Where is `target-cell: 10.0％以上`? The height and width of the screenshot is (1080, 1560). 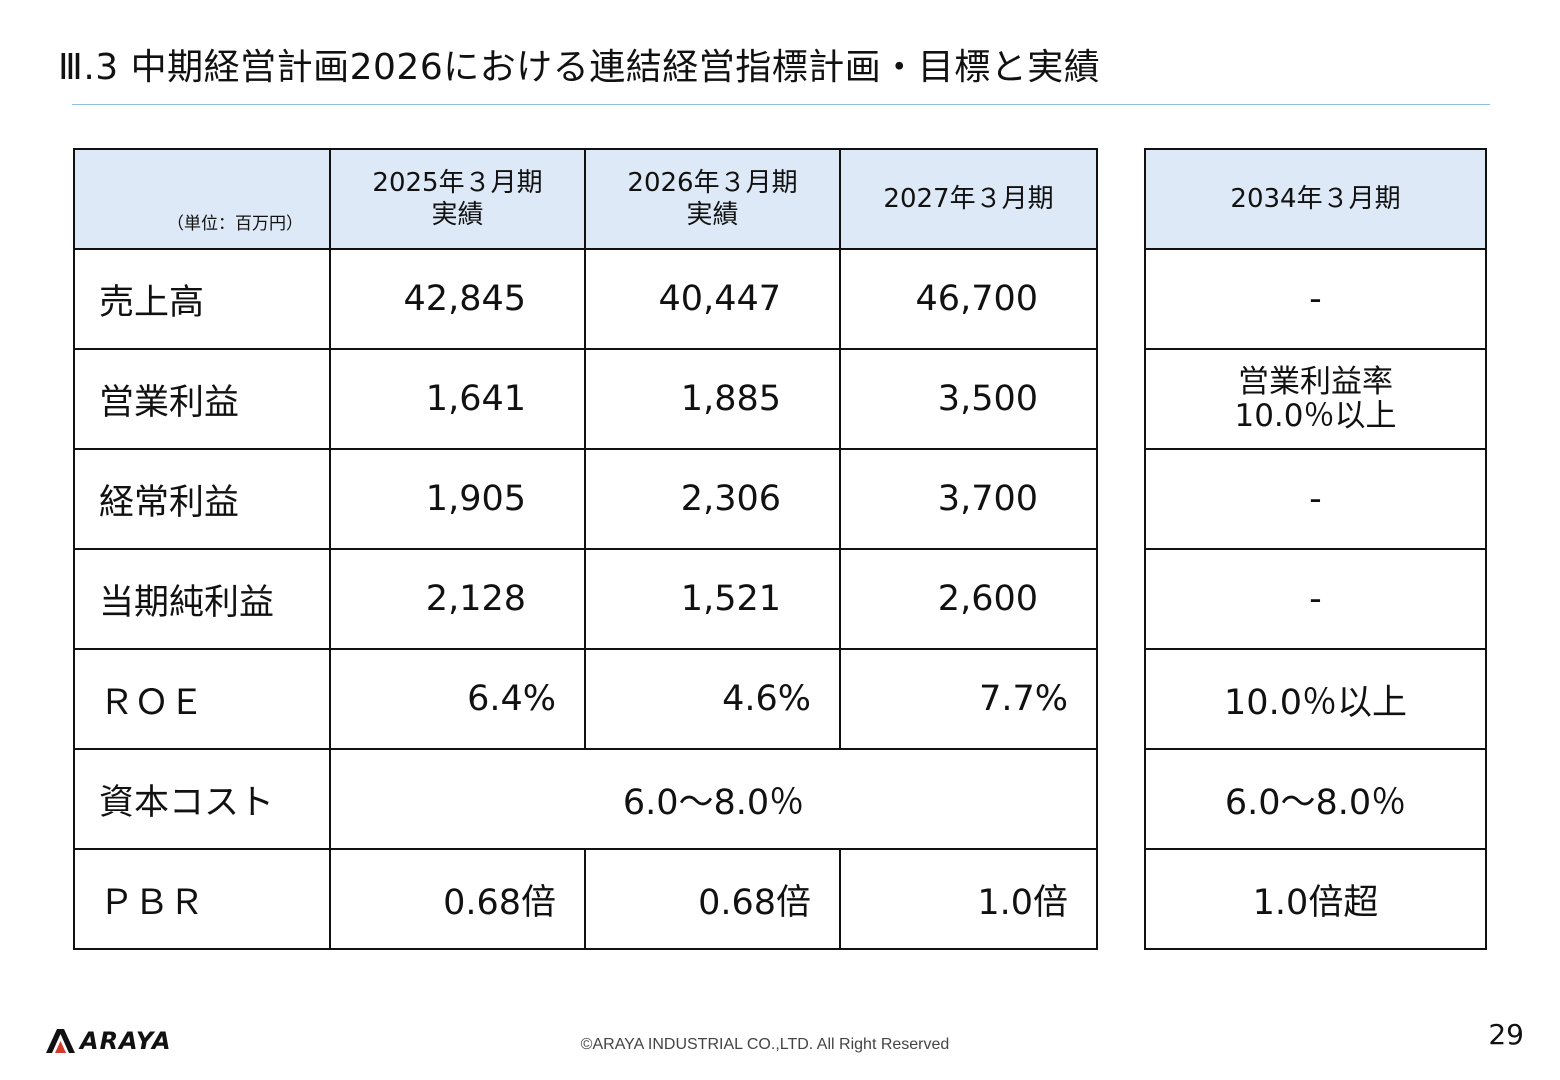 target-cell: 10.0％以上 is located at coordinates (1315, 699).